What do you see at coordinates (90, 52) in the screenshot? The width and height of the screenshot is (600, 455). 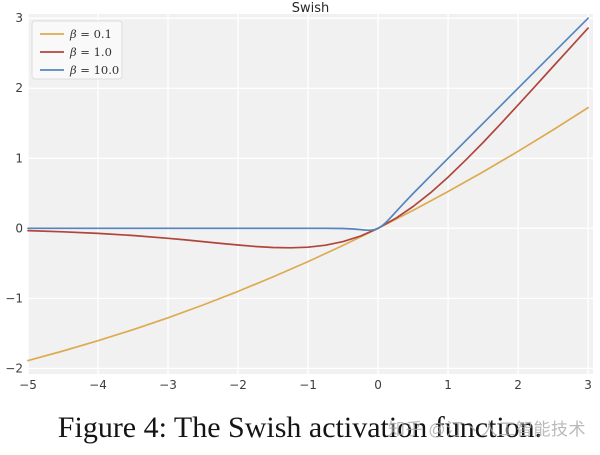 I see `legend-label-1: β = 1.0` at bounding box center [90, 52].